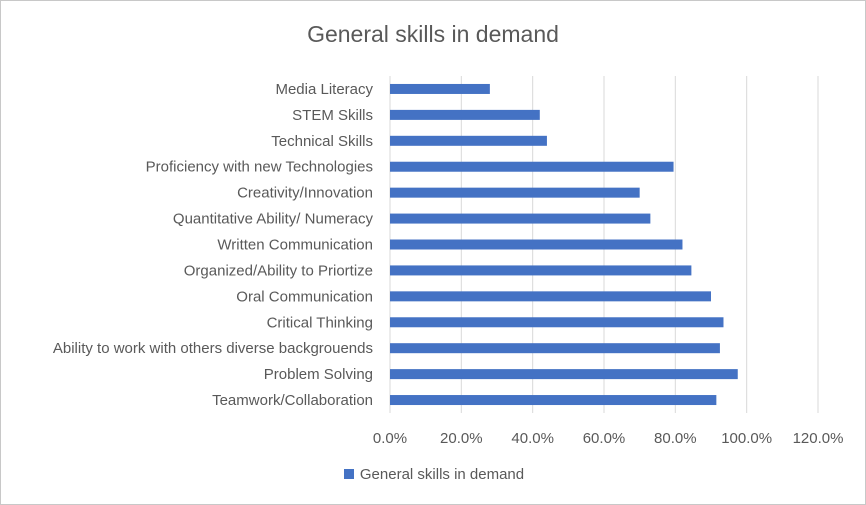  Describe the element at coordinates (675, 438) in the screenshot. I see `x-tick-label: 80.0%` at that location.